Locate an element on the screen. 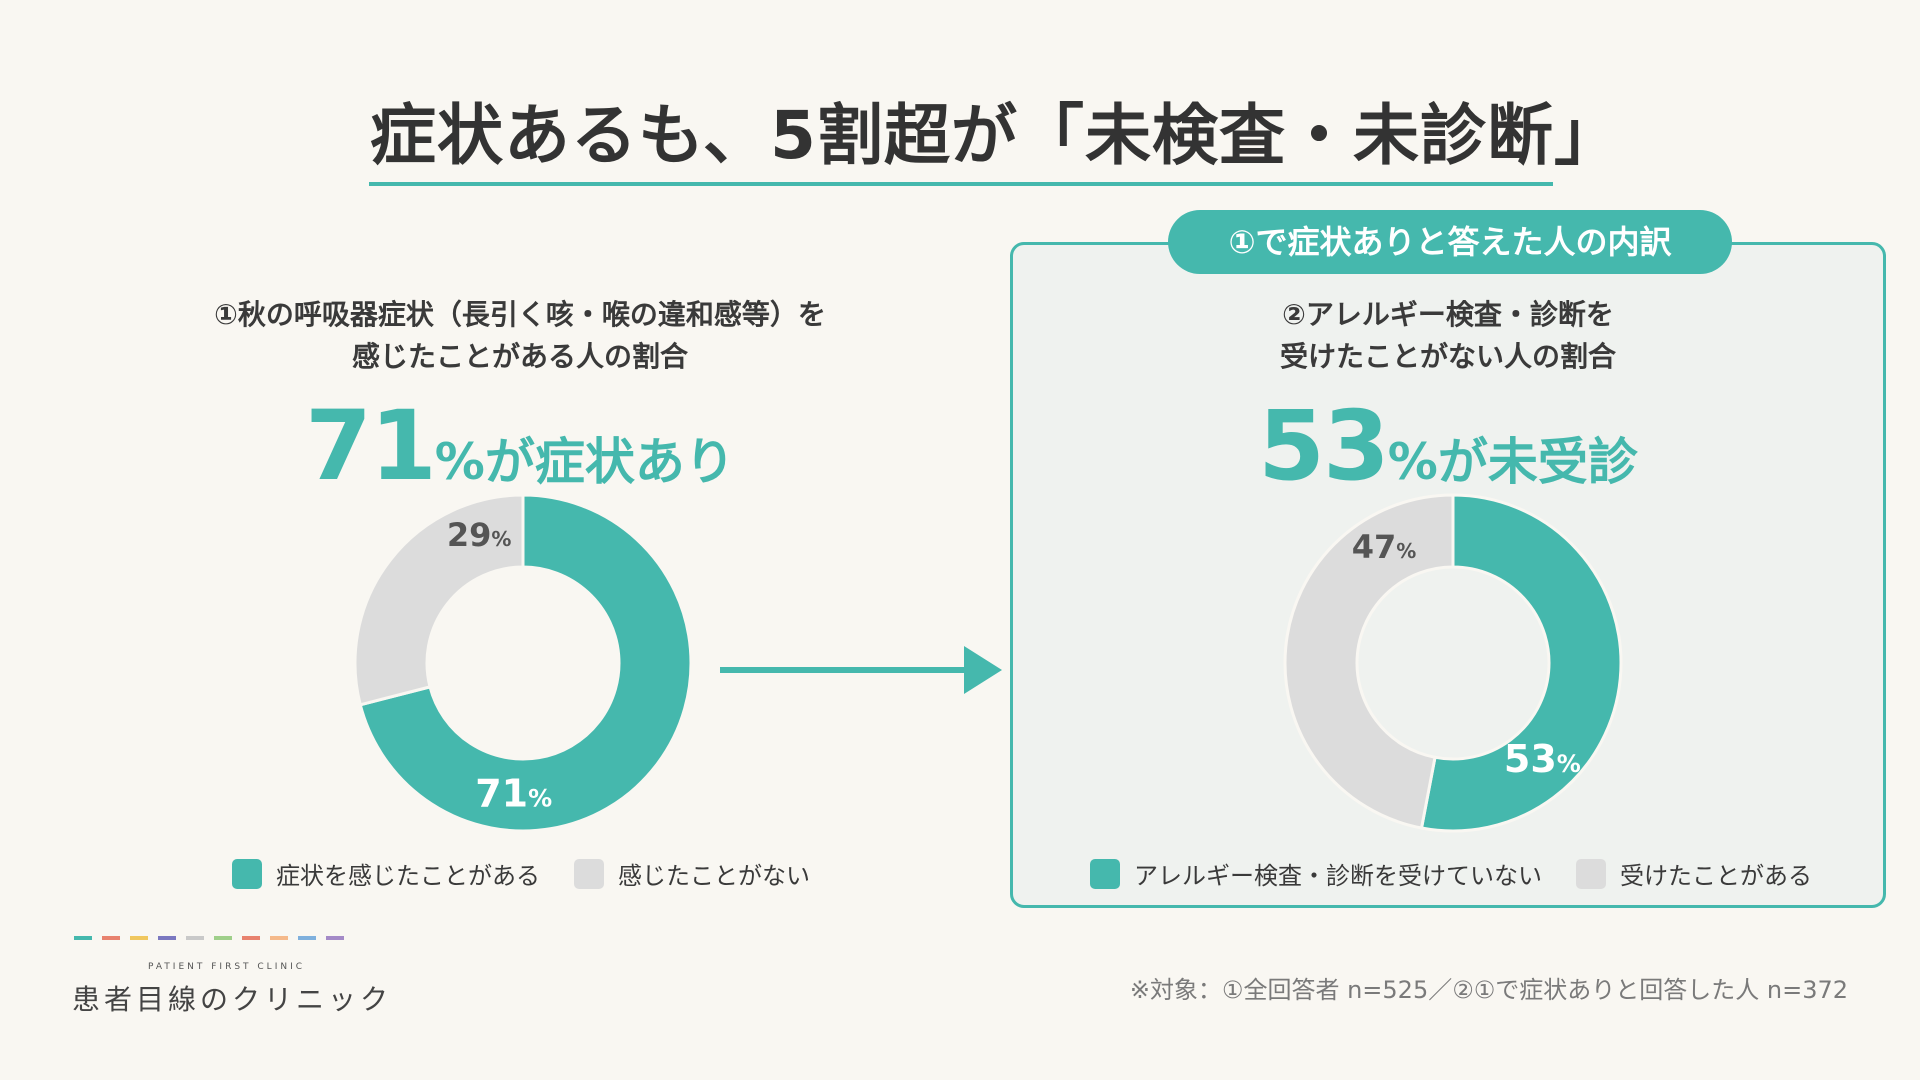 The image size is (1920, 1080). legend-label: 感じたことがない is located at coordinates (714, 876).